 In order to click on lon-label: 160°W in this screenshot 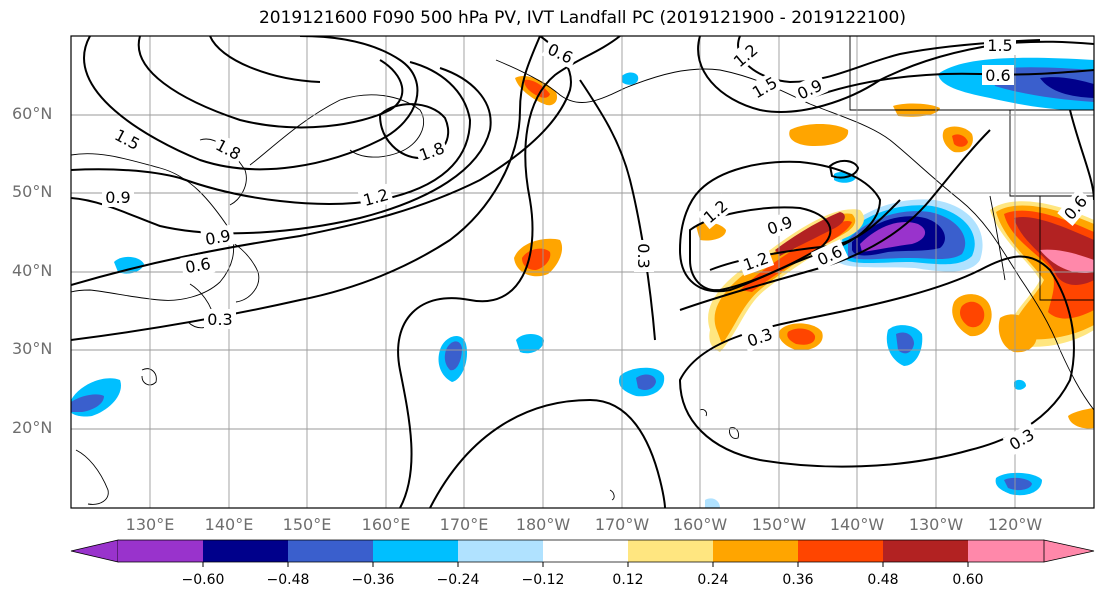, I will do `click(700, 524)`.